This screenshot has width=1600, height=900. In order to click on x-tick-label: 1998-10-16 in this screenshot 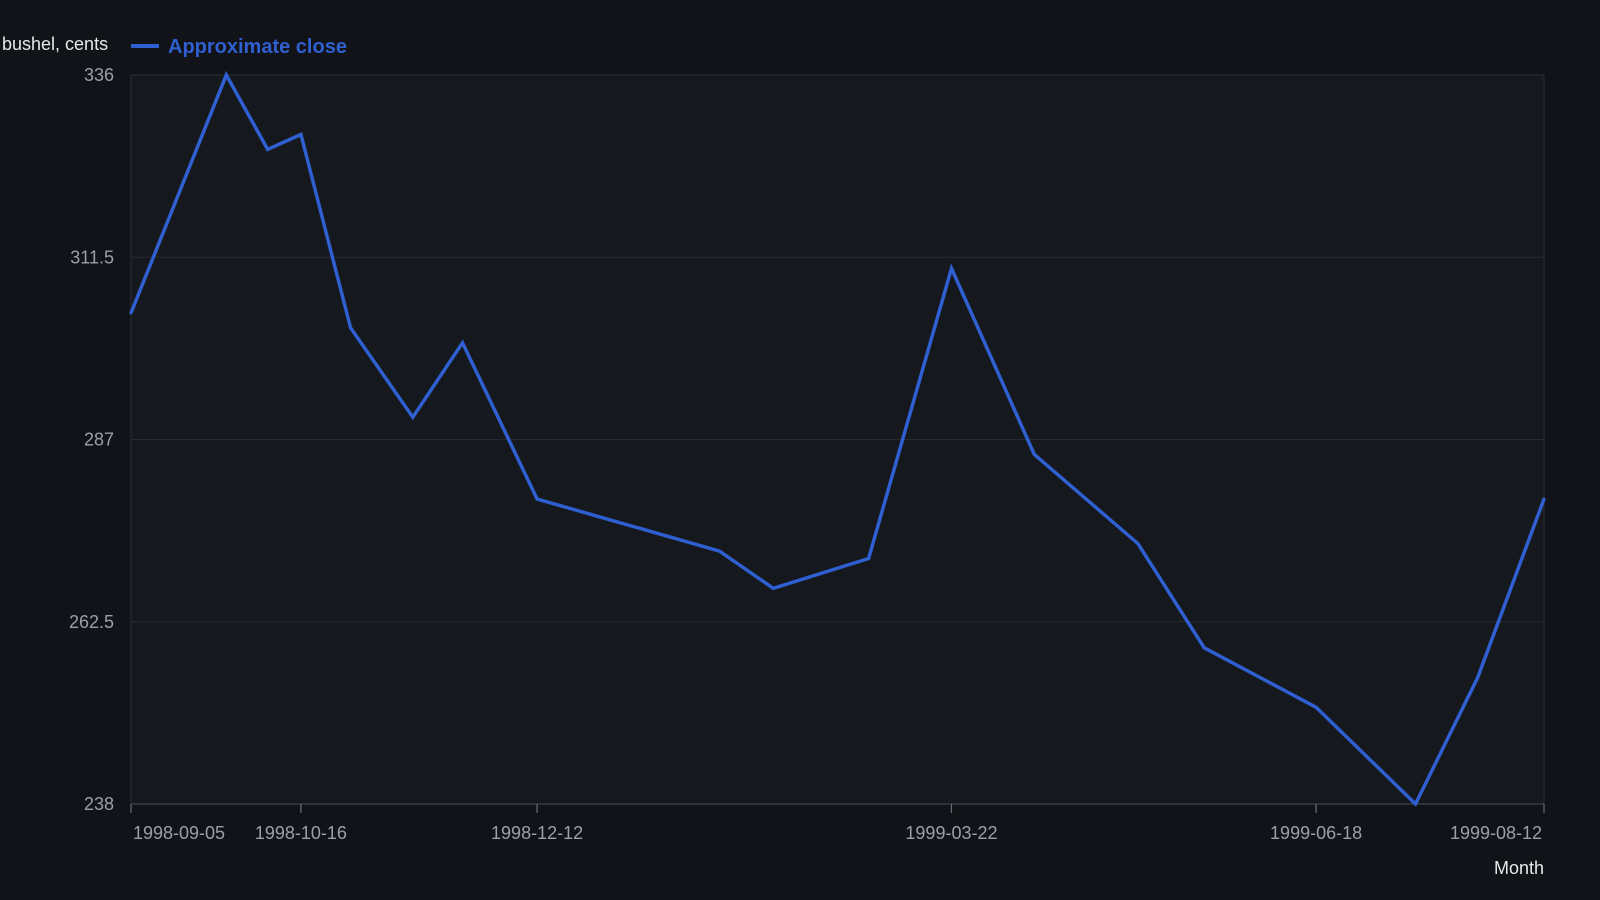, I will do `click(301, 833)`.